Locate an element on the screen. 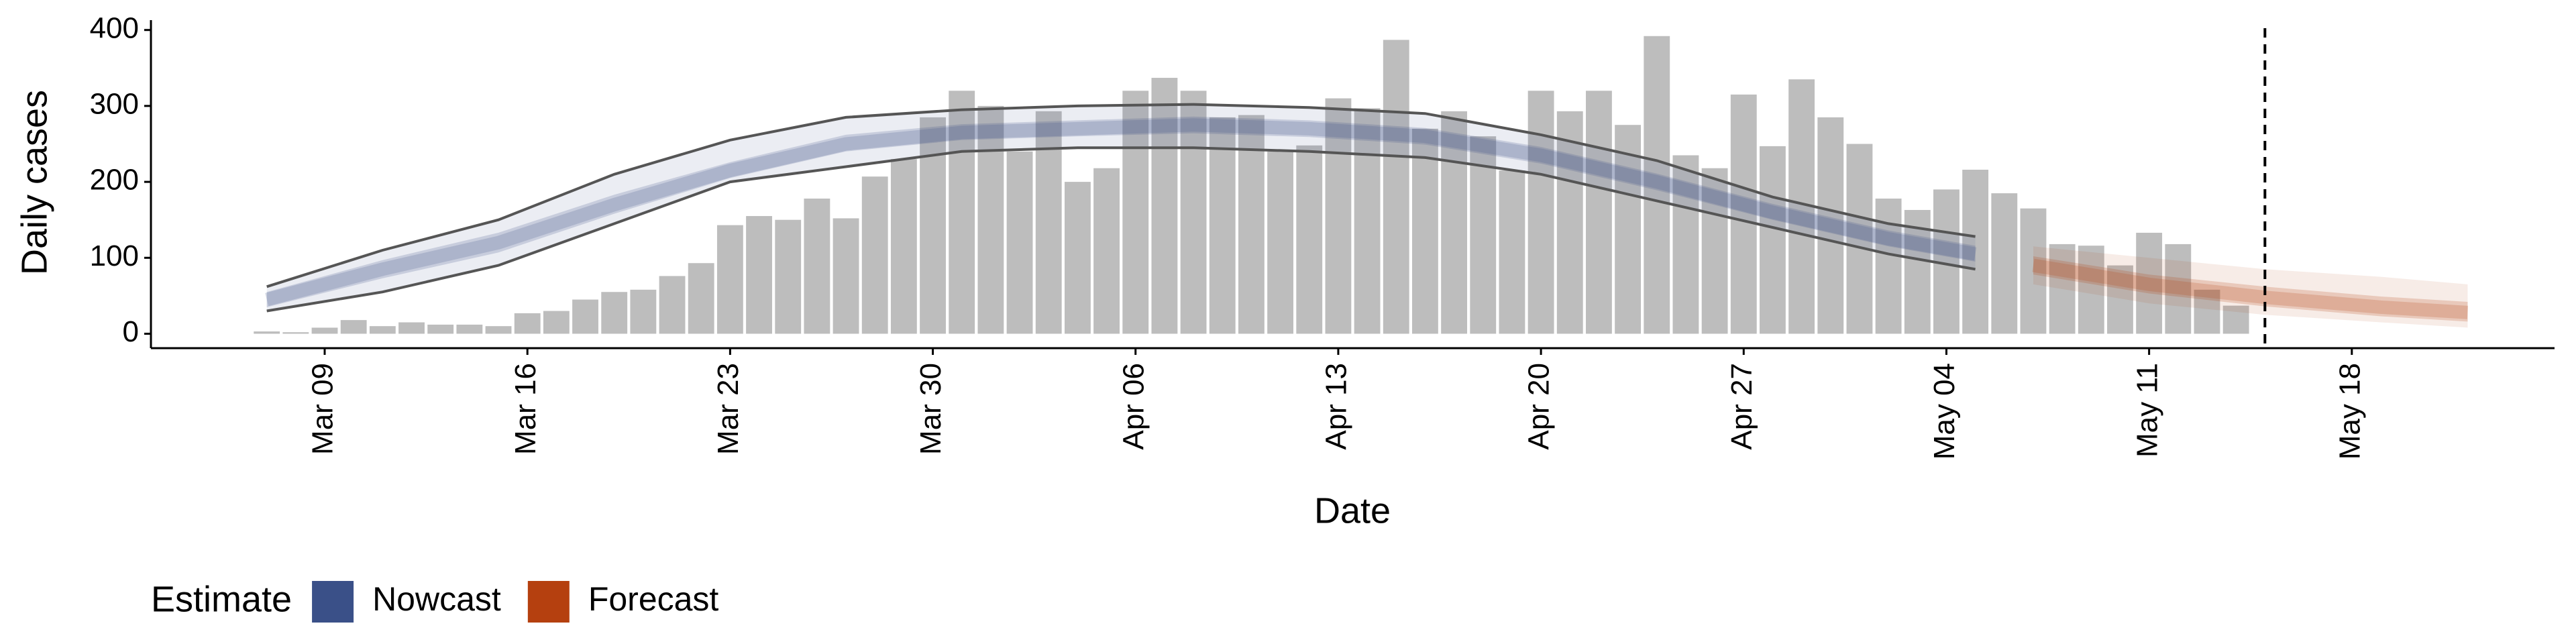 The width and height of the screenshot is (2576, 644). x-tick-label: May 11 is located at coordinates (2147, 410).